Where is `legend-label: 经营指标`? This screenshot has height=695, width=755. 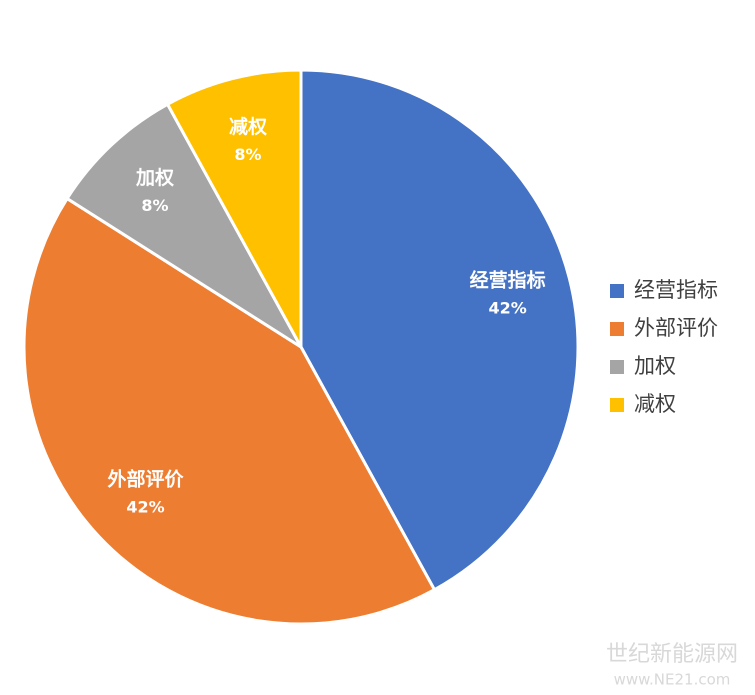
legend-label: 经营指标 is located at coordinates (676, 290).